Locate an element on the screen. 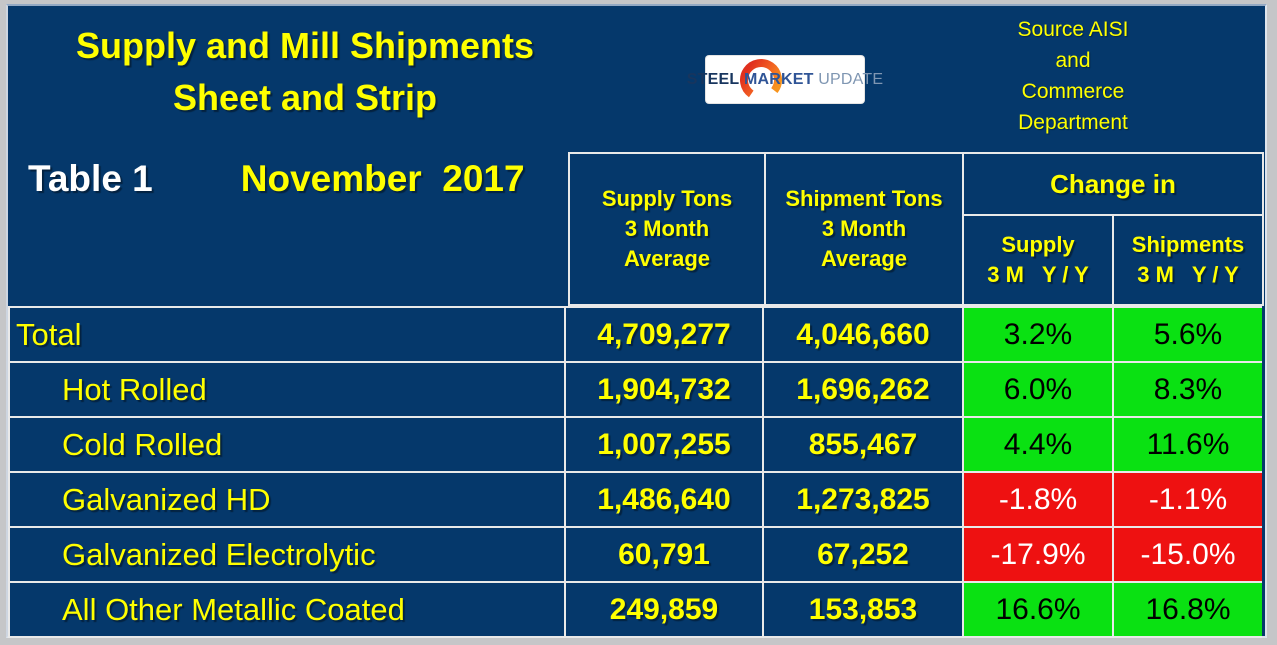 Image resolution: width=1277 pixels, height=645 pixels. row-label: Galvanized Electrolytic is located at coordinates (287, 554).